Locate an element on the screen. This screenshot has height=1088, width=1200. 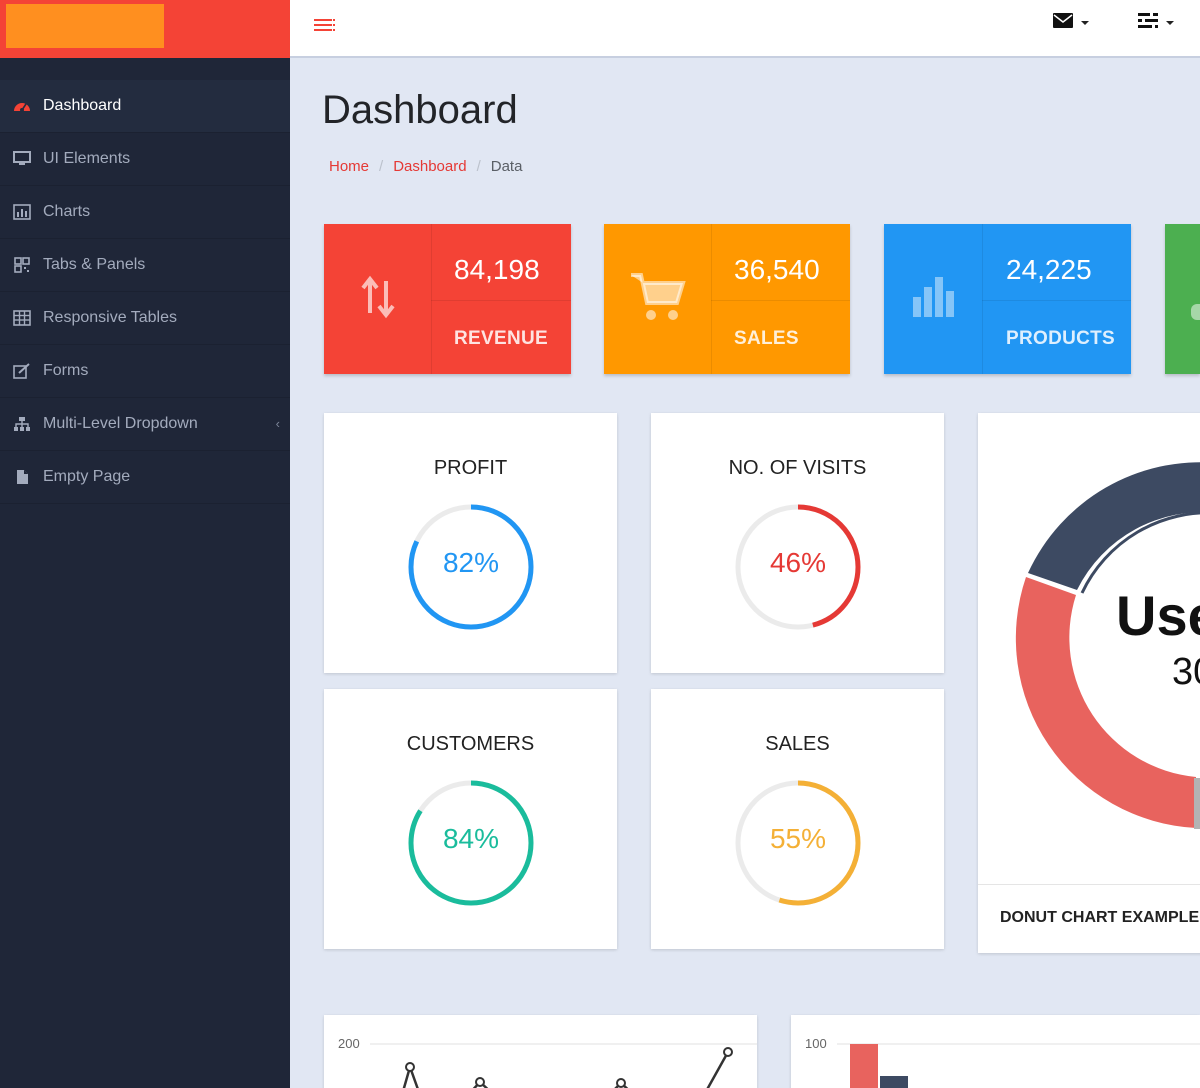
sidebar-item-charts: Charts is located at coordinates (145, 212).